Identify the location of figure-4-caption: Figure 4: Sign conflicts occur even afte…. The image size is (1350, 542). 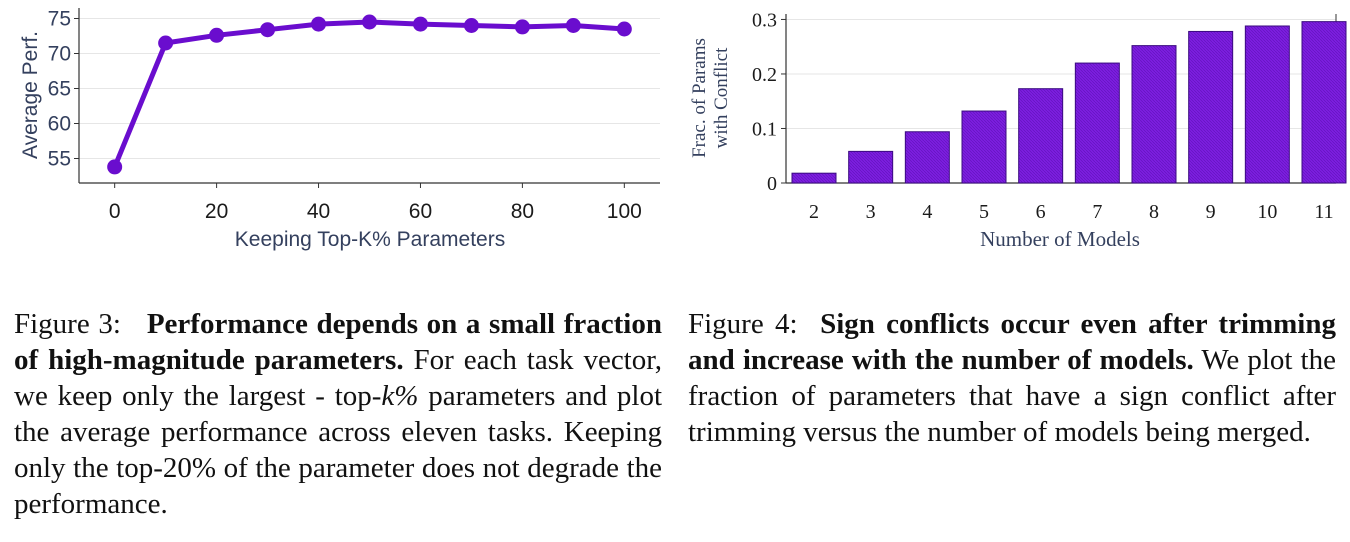
(1012, 378).